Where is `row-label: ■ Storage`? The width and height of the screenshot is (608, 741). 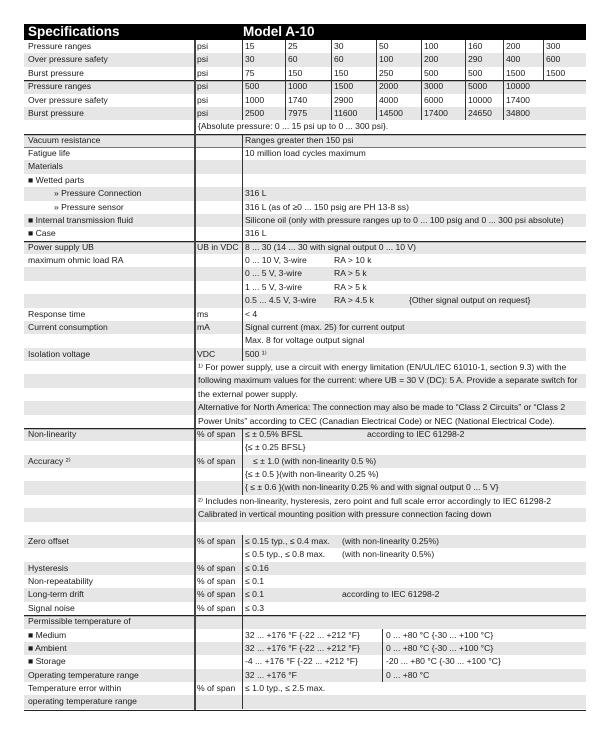
row-label: ■ Storage is located at coordinates (47, 661).